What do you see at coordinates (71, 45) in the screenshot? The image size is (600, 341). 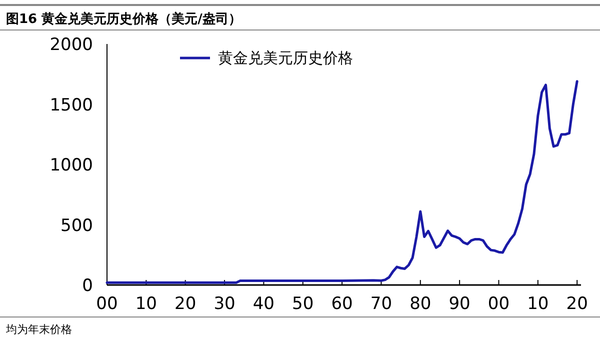 I see `y-tick-label: 2000` at bounding box center [71, 45].